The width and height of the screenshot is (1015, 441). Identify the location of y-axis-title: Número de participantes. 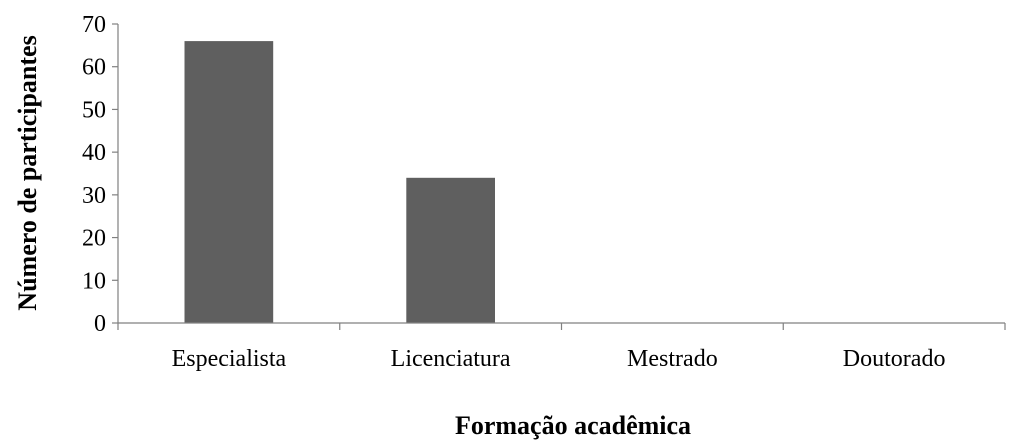
(27, 172).